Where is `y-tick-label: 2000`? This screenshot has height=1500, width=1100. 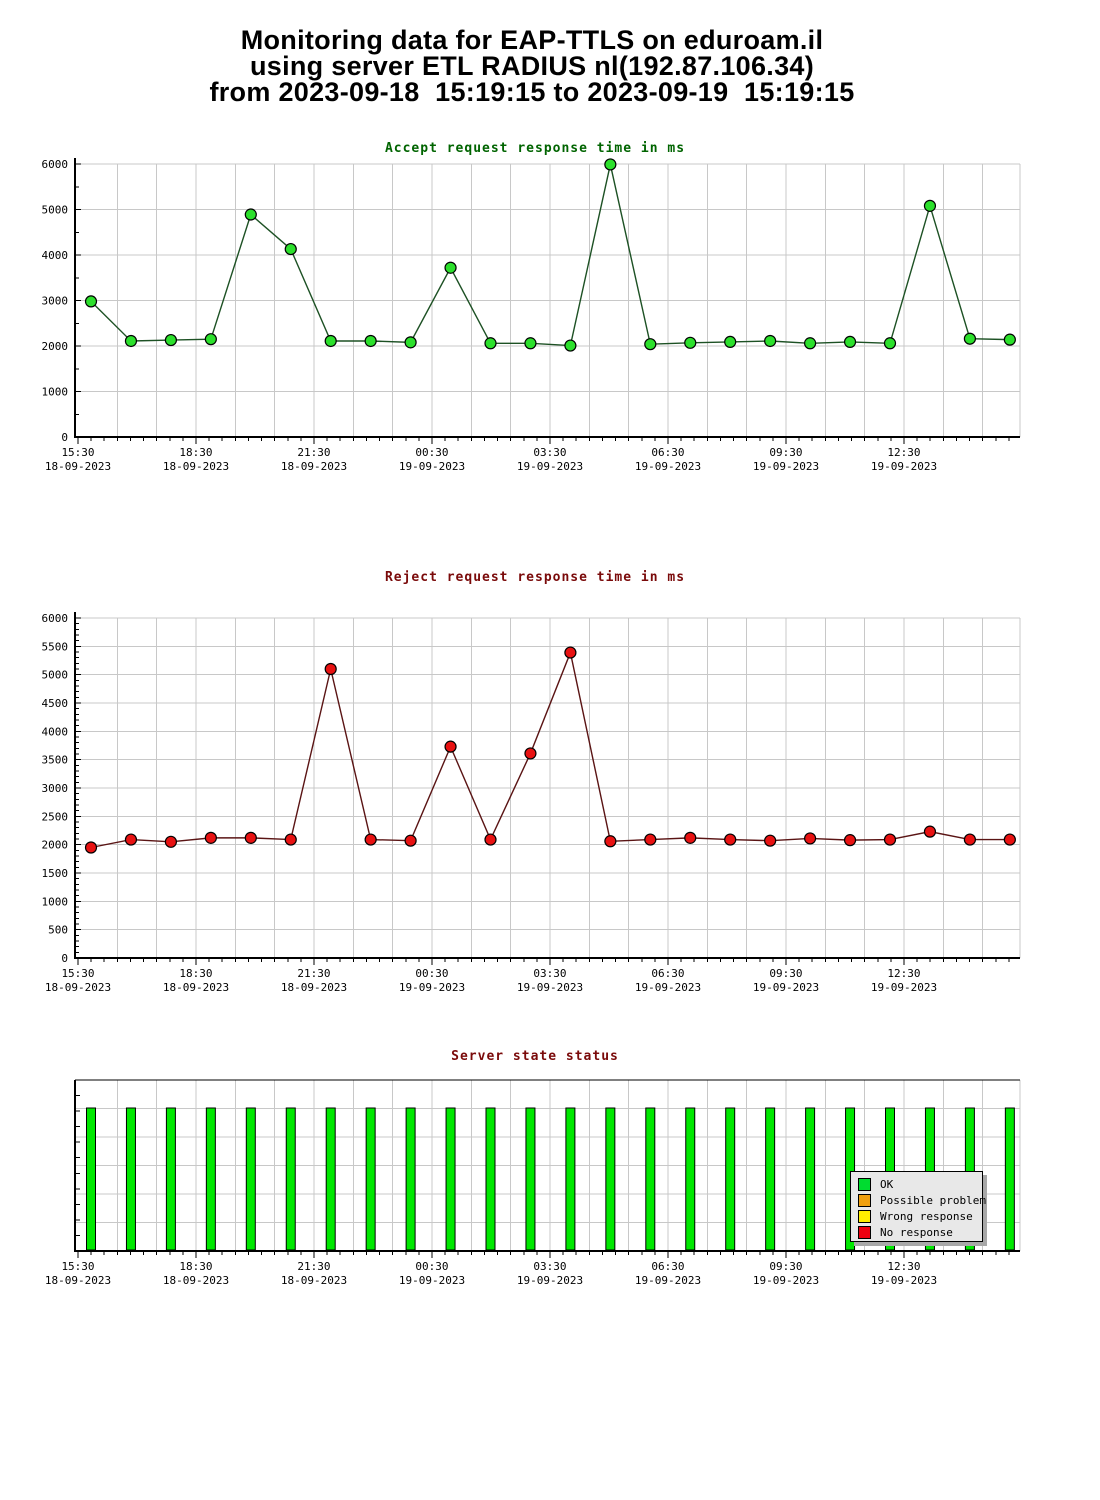 y-tick-label: 2000 is located at coordinates (55, 845).